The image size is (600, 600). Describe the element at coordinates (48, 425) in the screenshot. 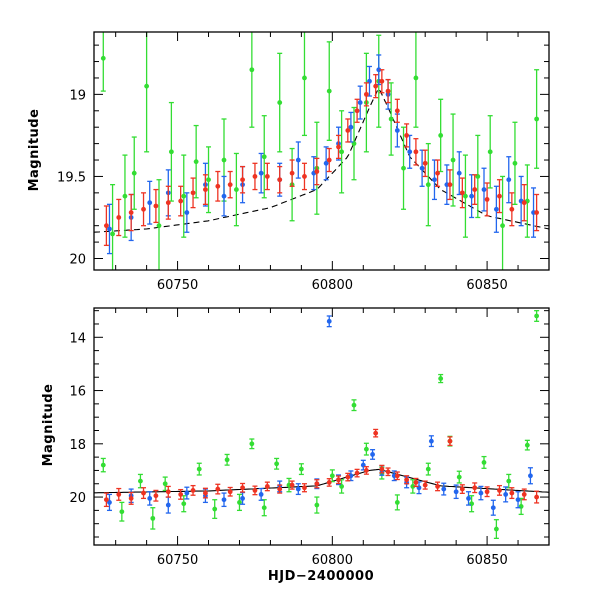

I see `bottom-y-axis-label: Magnitude` at that location.